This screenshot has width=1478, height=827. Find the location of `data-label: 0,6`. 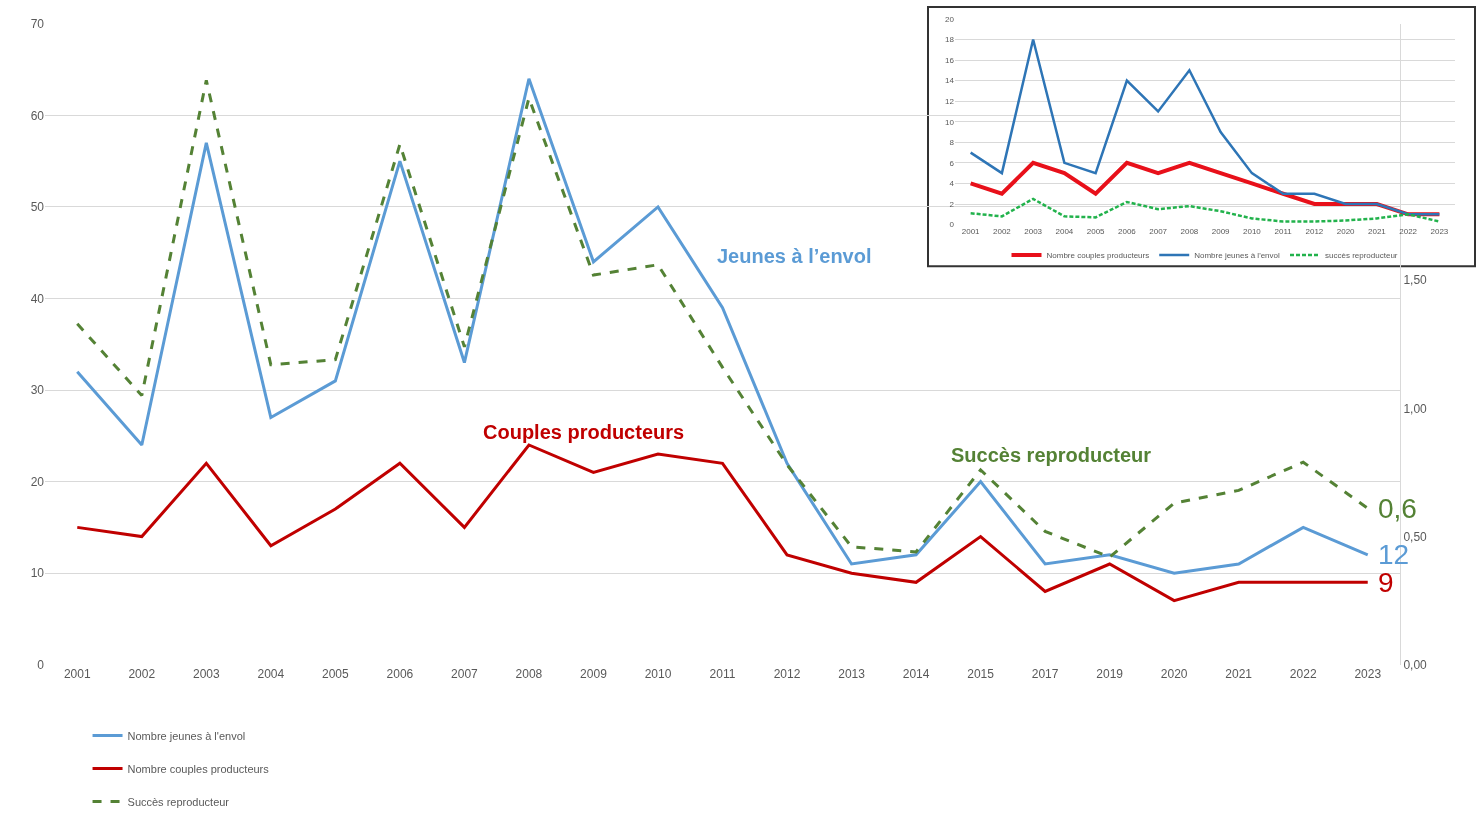

data-label: 0,6 is located at coordinates (1397, 508).